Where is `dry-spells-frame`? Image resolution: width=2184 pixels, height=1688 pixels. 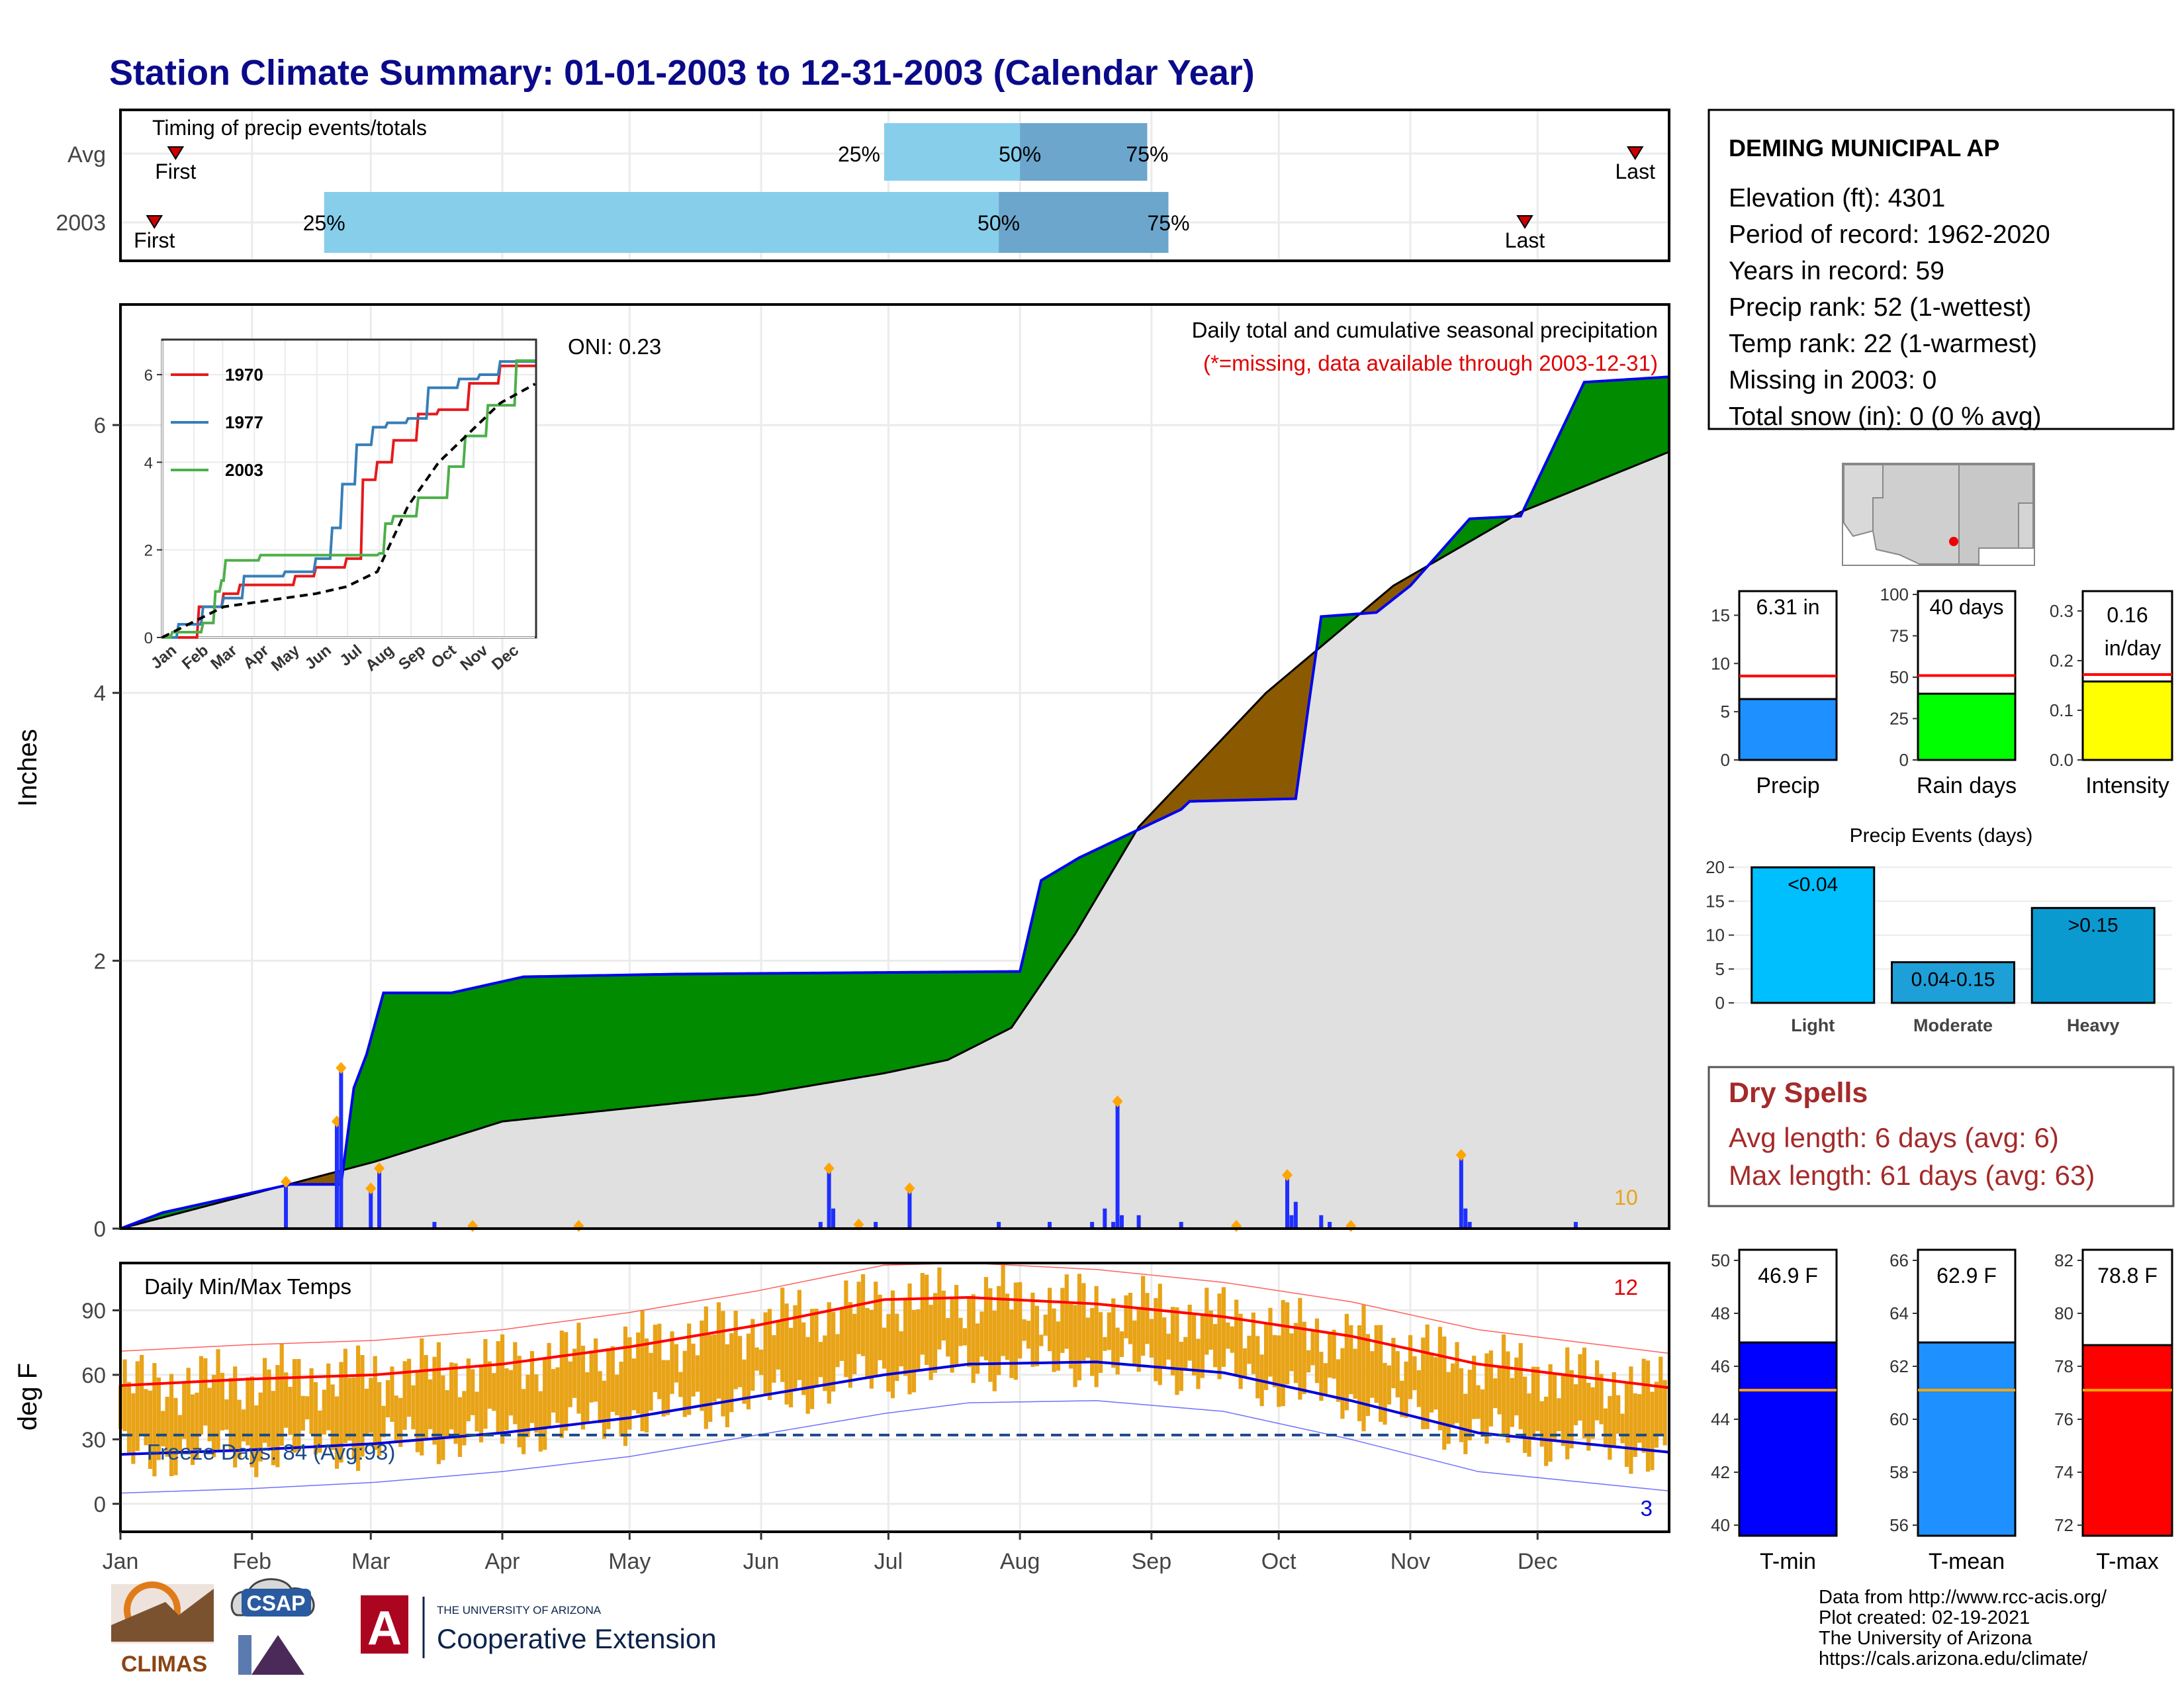 dry-spells-frame is located at coordinates (1941, 1136).